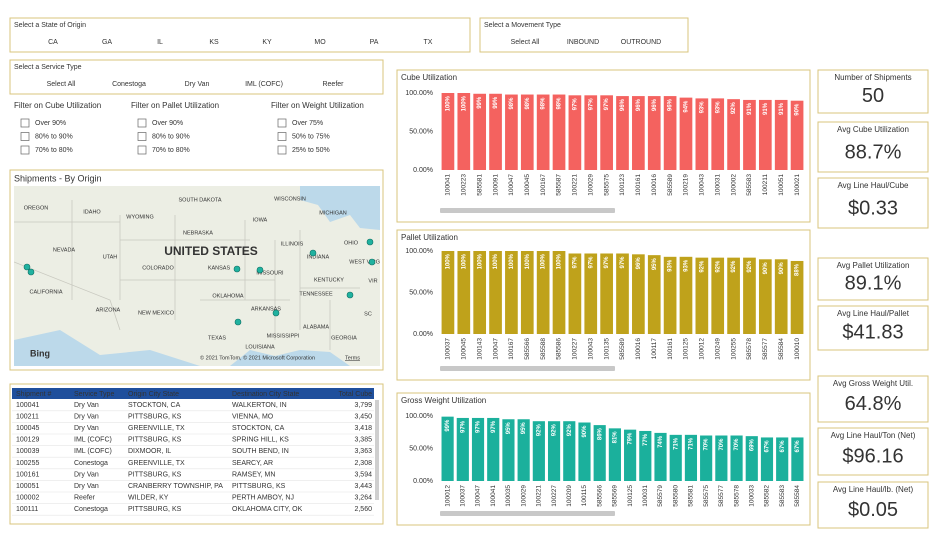 Image resolution: width=936 pixels, height=553 pixels. What do you see at coordinates (333, 84) in the screenshot?
I see `slicer-item: Reefer` at bounding box center [333, 84].